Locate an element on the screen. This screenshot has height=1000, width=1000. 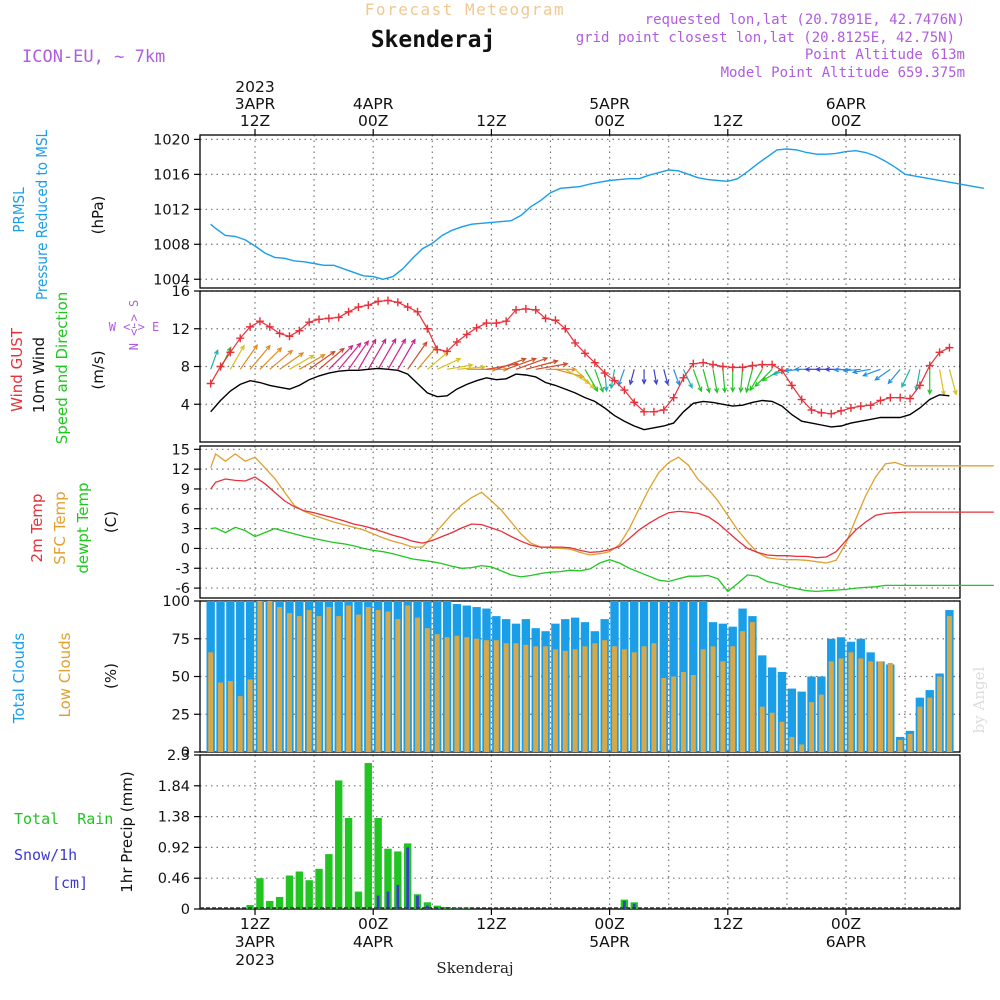
ytick-label-clouds: 25 is located at coordinates (181, 715).